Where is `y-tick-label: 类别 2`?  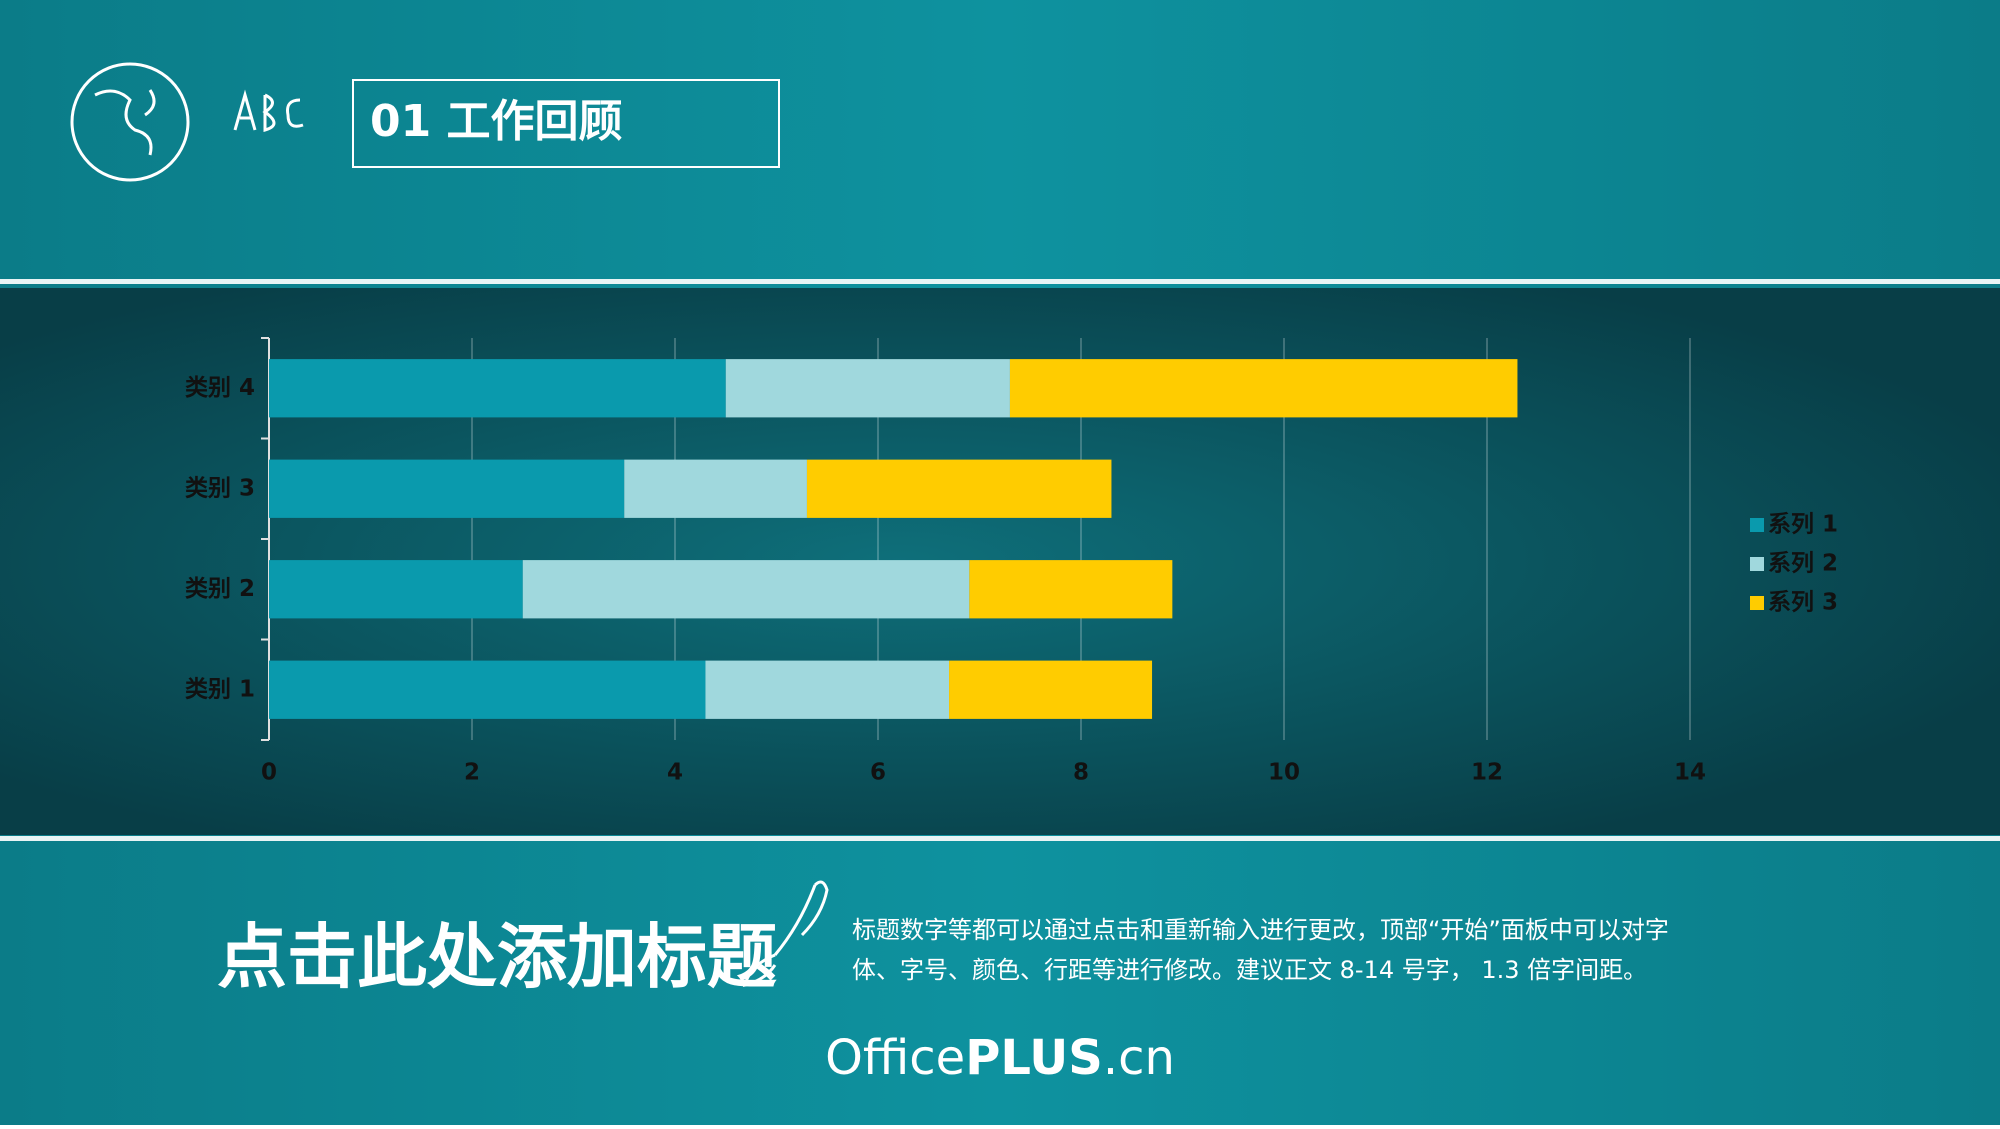
y-tick-label: 类别 2 is located at coordinates (220, 589).